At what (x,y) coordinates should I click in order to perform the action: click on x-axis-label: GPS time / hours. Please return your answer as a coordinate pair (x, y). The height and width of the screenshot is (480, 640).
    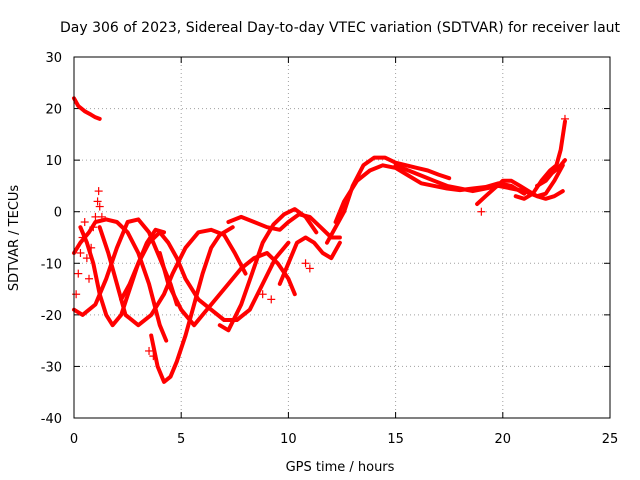
    Looking at the image, I should click on (340, 467).